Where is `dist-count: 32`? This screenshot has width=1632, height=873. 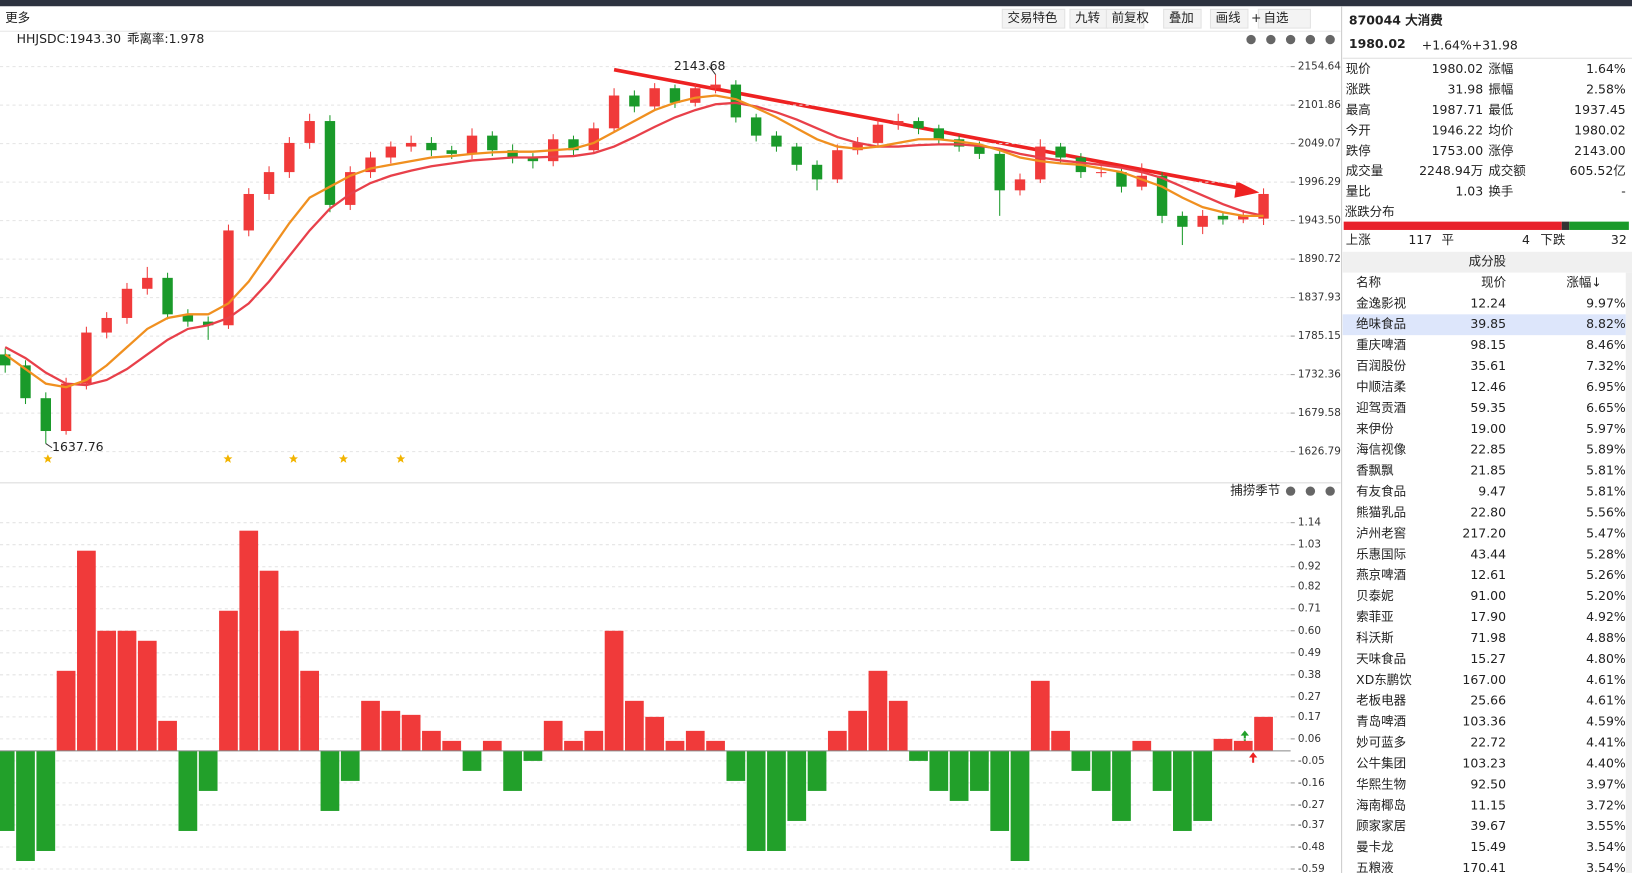 dist-count: 32 is located at coordinates (1619, 239).